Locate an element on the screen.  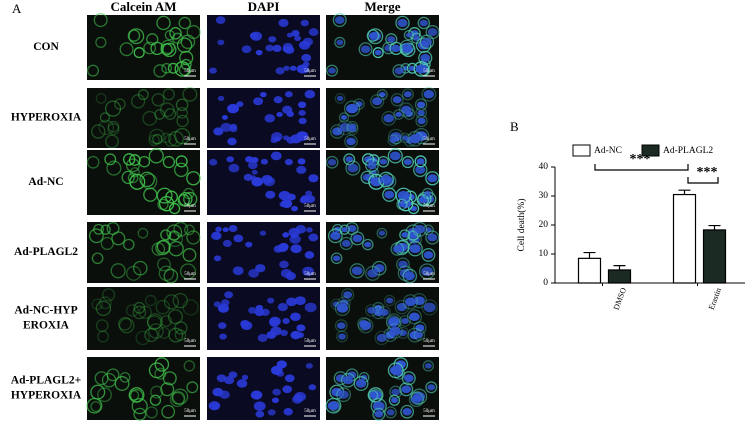
bar is located at coordinates (714, 256).